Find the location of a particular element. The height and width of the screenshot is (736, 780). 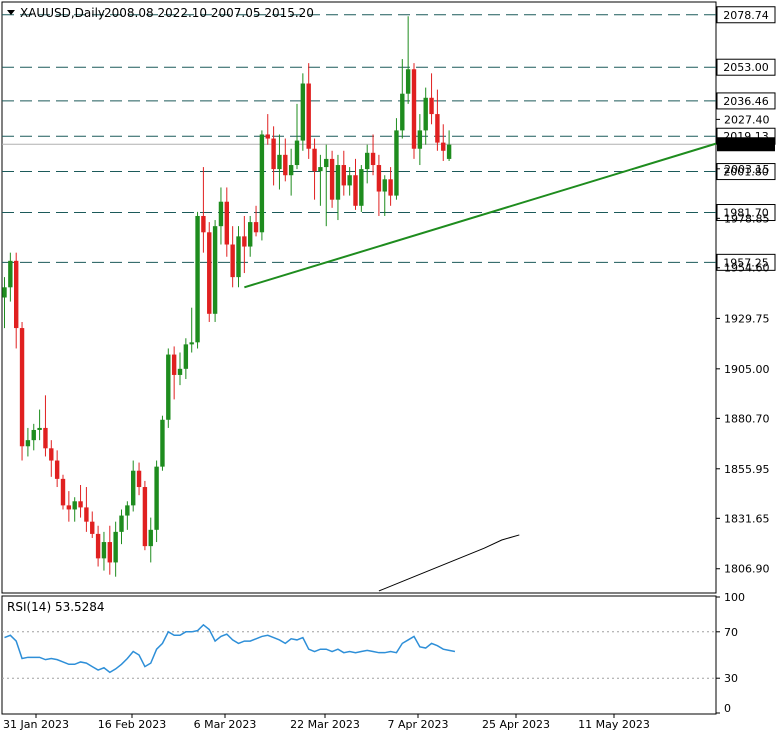

rsi-plot-frame is located at coordinates (359, 655).